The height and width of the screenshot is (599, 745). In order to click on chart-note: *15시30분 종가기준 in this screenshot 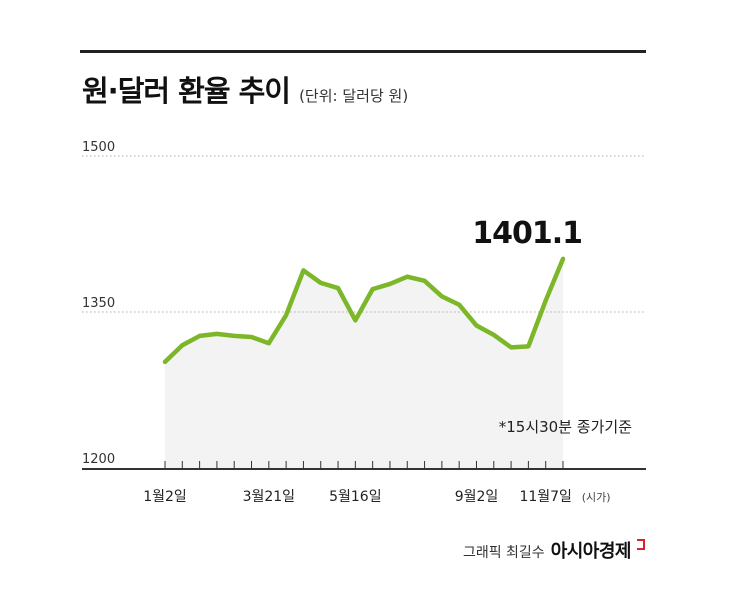, I will do `click(565, 427)`.